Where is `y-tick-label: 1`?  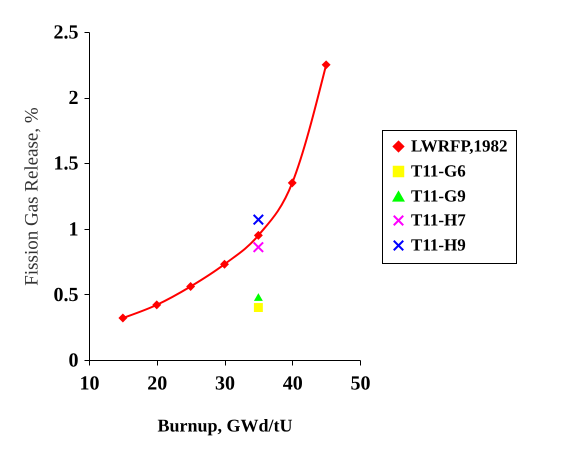
y-tick-label: 1 is located at coordinates (73, 229).